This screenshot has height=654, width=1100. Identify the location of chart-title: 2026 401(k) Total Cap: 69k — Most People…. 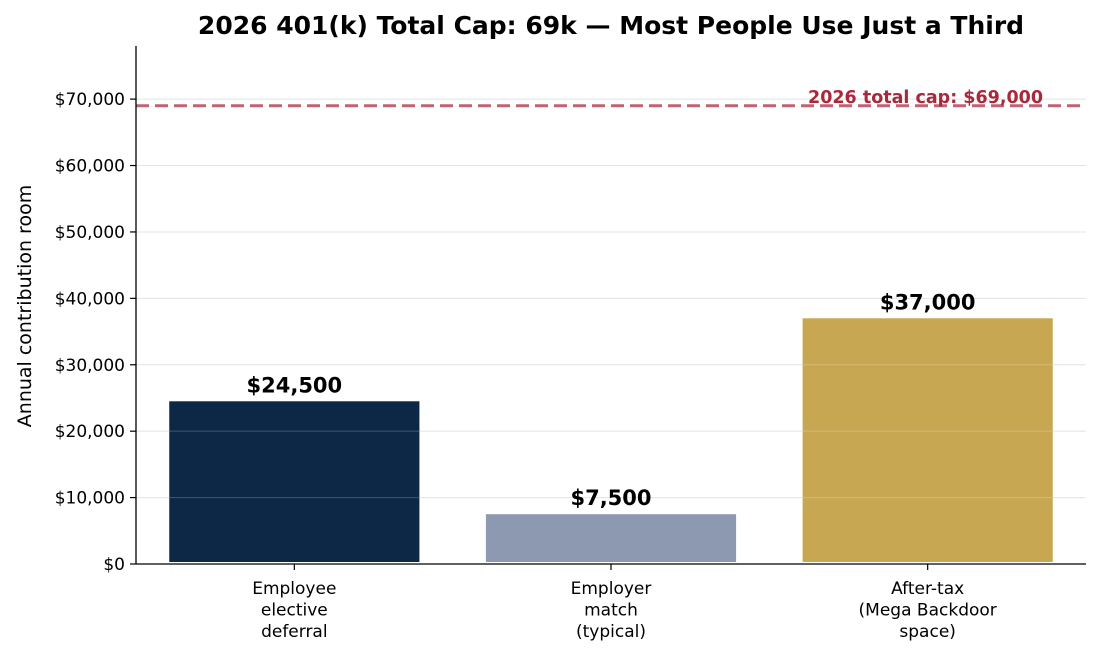
(611, 25).